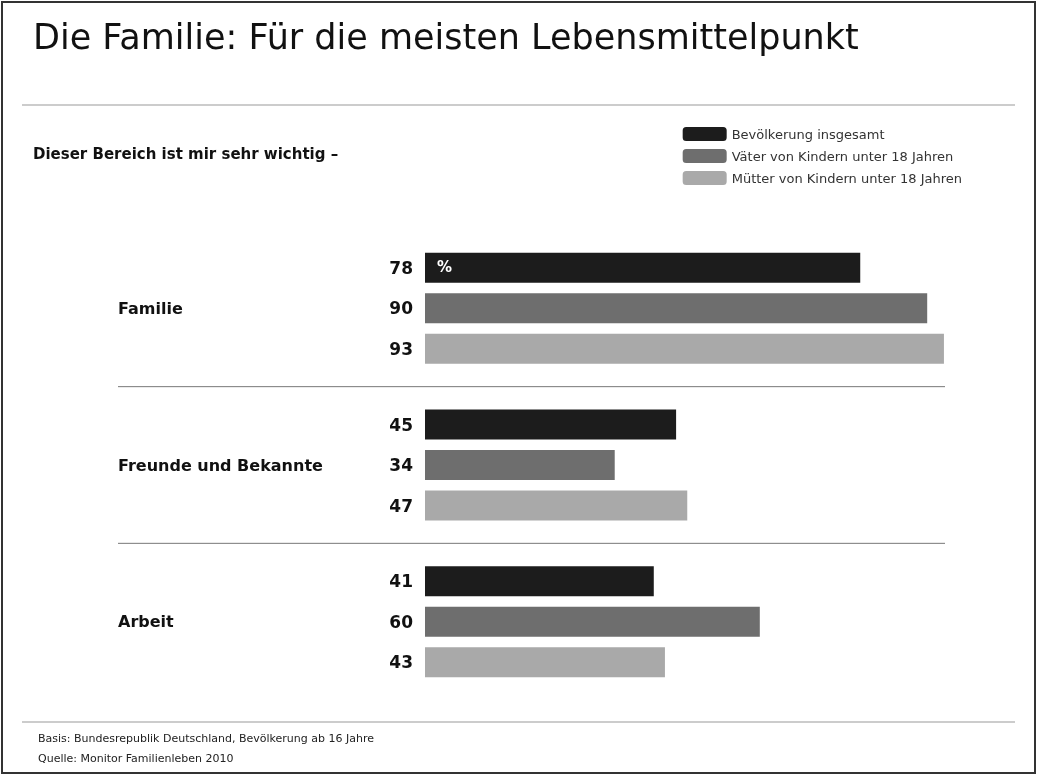 This screenshot has width=1037, height=775. I want to click on annotation: %, so click(445, 266).